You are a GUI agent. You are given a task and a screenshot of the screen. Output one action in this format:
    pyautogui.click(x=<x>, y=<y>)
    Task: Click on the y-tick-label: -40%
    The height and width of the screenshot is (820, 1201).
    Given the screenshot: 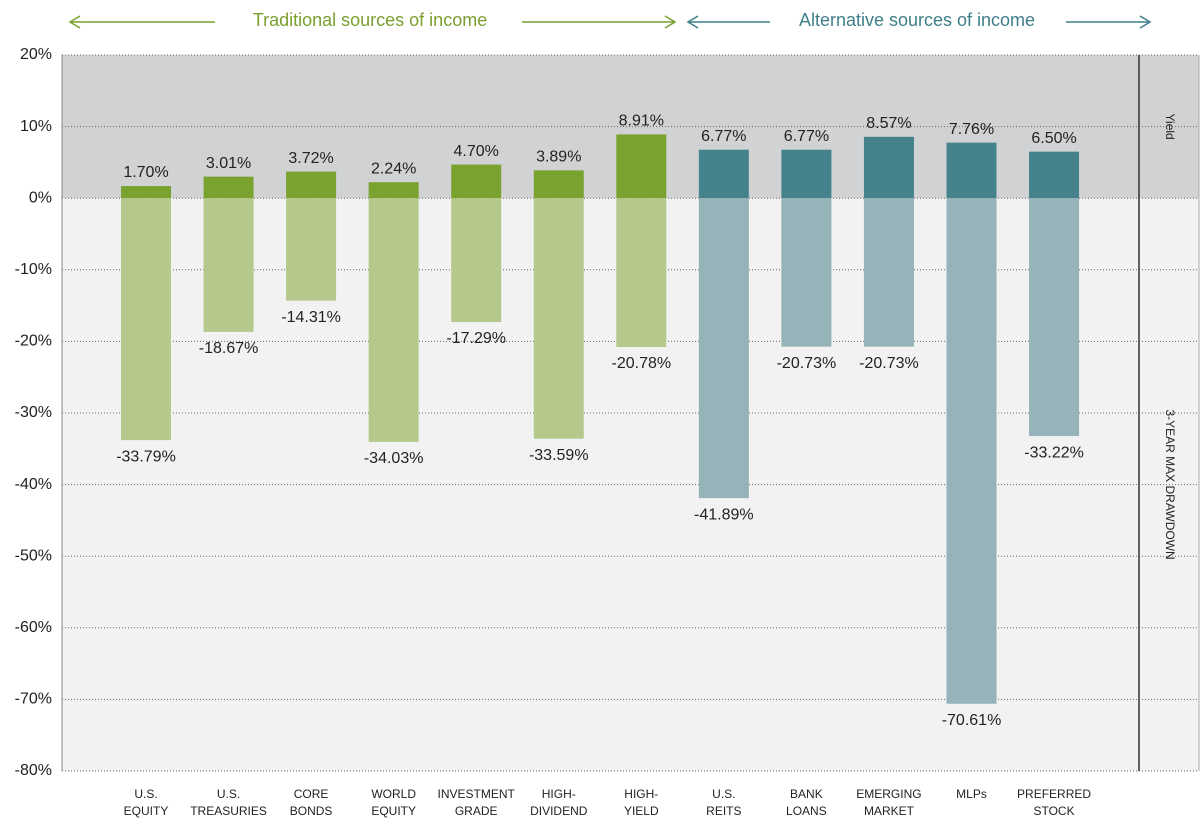 What is the action you would take?
    pyautogui.click(x=33, y=484)
    